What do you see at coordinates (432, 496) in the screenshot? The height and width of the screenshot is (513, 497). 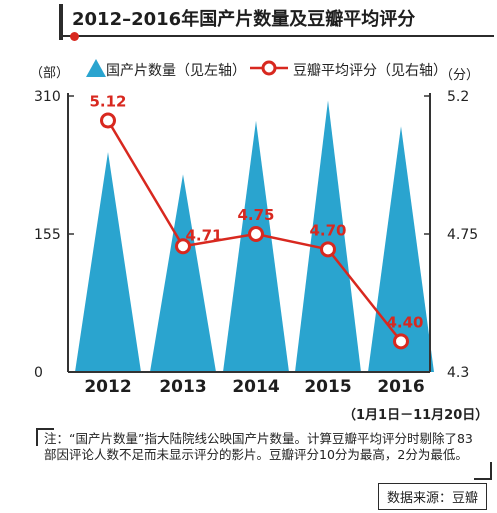 I see `data-source: 数据来源：豆瓣` at bounding box center [432, 496].